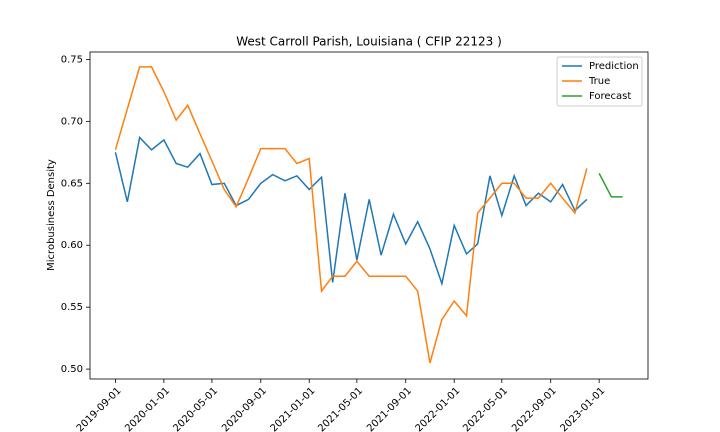  I want to click on x-tick-label: 2021-05-01, so click(340, 408).